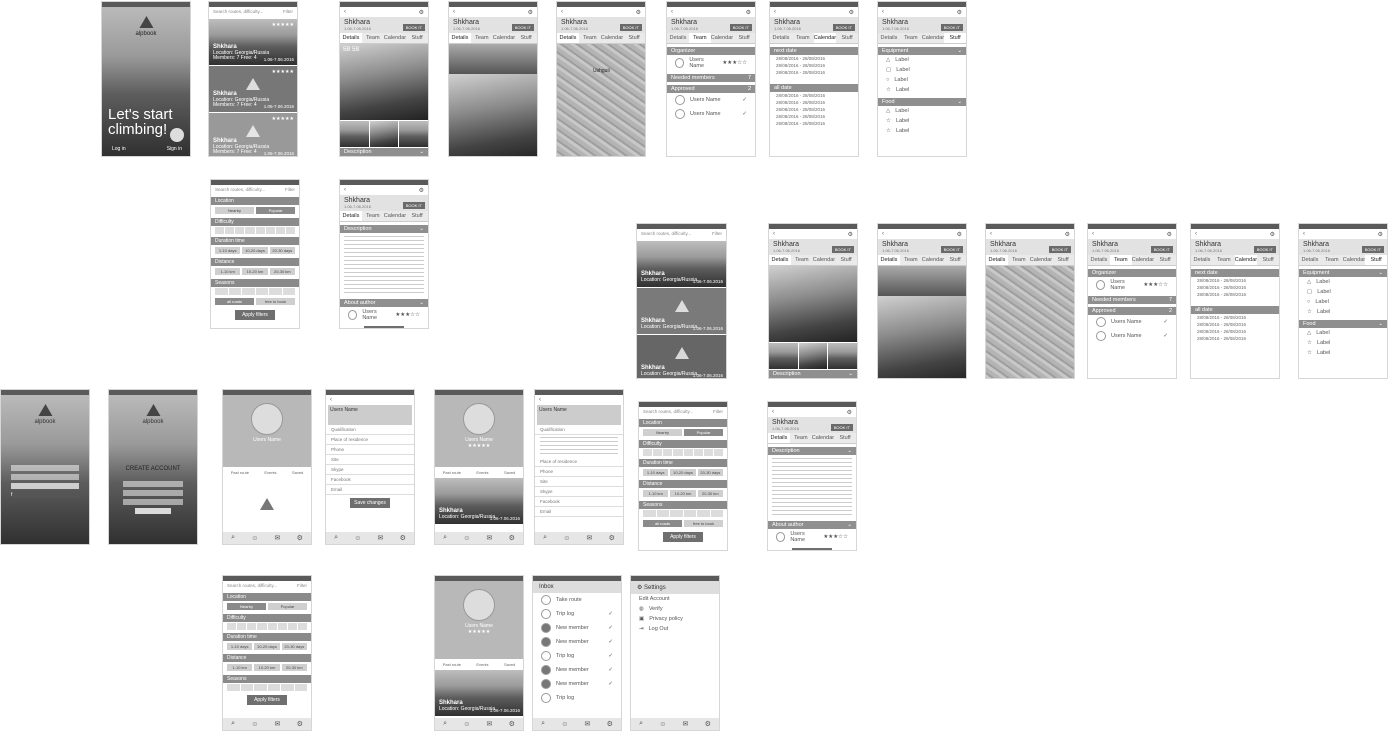 This screenshot has width=1389, height=733. Describe the element at coordinates (275, 210) in the screenshot. I see `popular-toggle: Popular` at that location.